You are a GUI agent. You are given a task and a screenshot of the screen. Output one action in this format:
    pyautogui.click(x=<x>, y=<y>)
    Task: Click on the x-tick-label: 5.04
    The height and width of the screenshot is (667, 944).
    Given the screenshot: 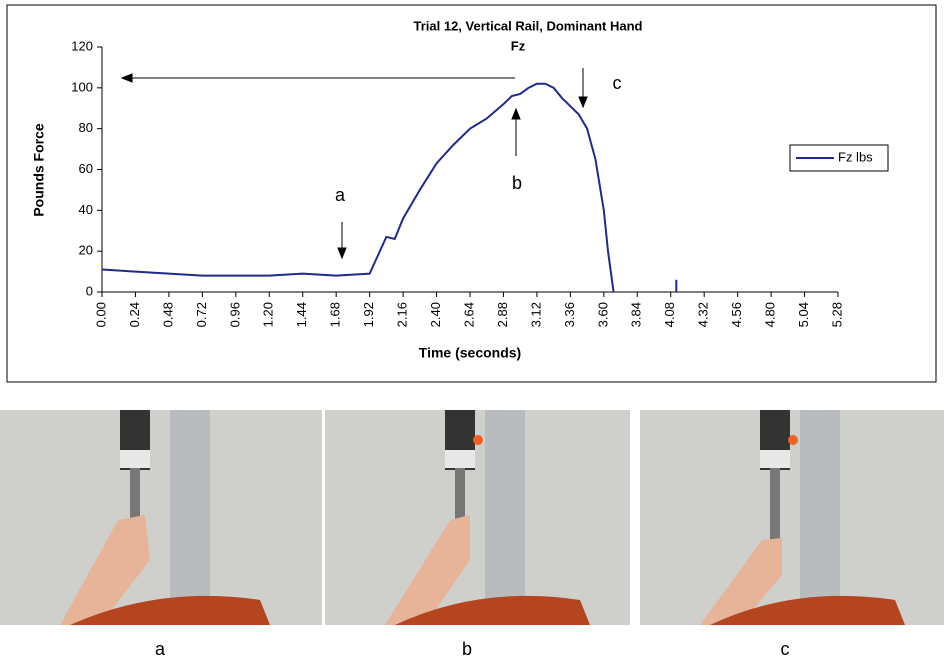 What is the action you would take?
    pyautogui.click(x=803, y=314)
    